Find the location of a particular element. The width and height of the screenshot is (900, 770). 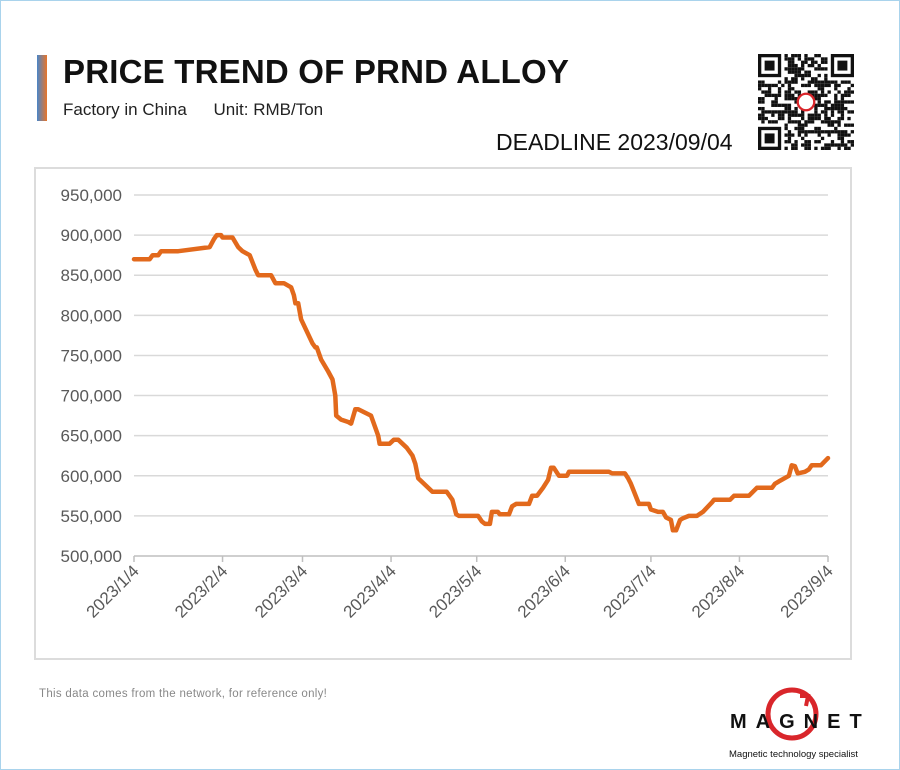

y-tick-label: 850,000 is located at coordinates (91, 275).